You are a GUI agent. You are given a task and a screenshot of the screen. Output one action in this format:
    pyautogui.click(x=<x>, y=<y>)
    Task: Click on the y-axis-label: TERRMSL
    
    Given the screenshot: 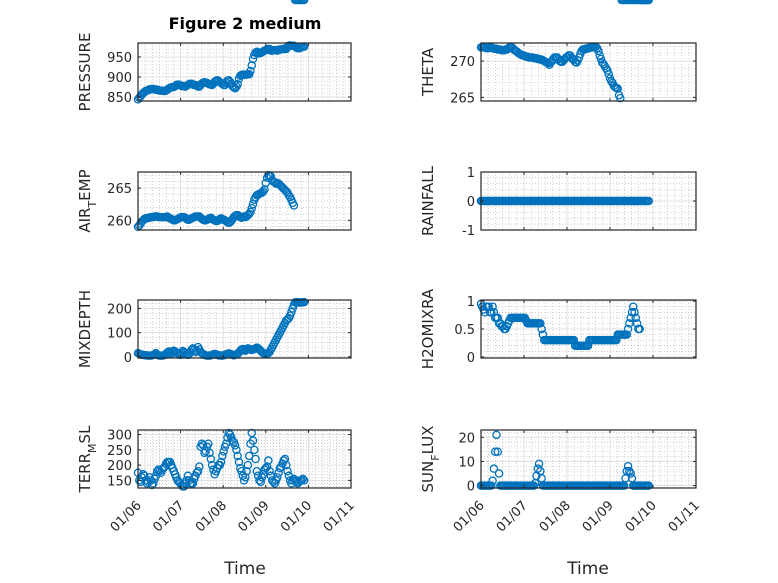 What is the action you would take?
    pyautogui.click(x=87, y=459)
    